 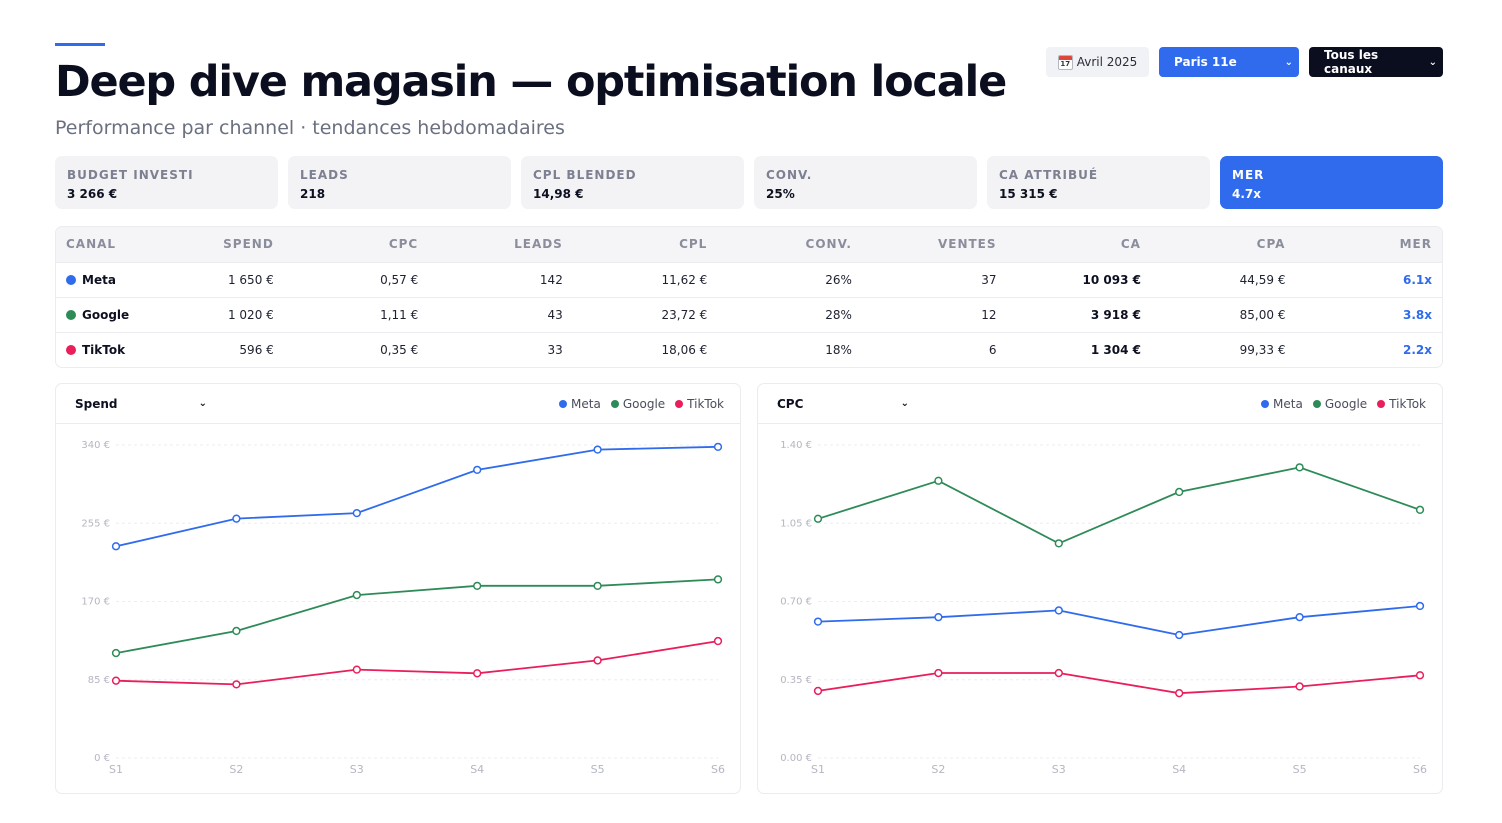 What do you see at coordinates (130, 175) in the screenshot?
I see `kpi-label: BUDGET INVESTI` at bounding box center [130, 175].